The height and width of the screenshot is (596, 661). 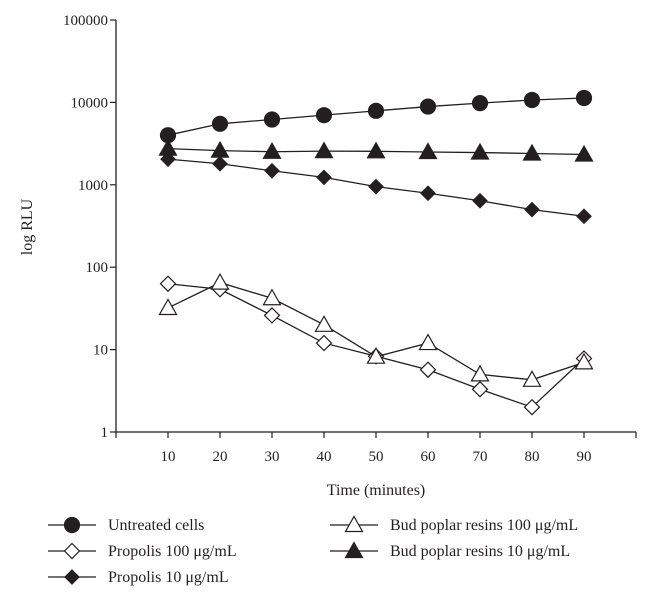 What do you see at coordinates (27, 226) in the screenshot?
I see `y-axis-title: log RLU` at bounding box center [27, 226].